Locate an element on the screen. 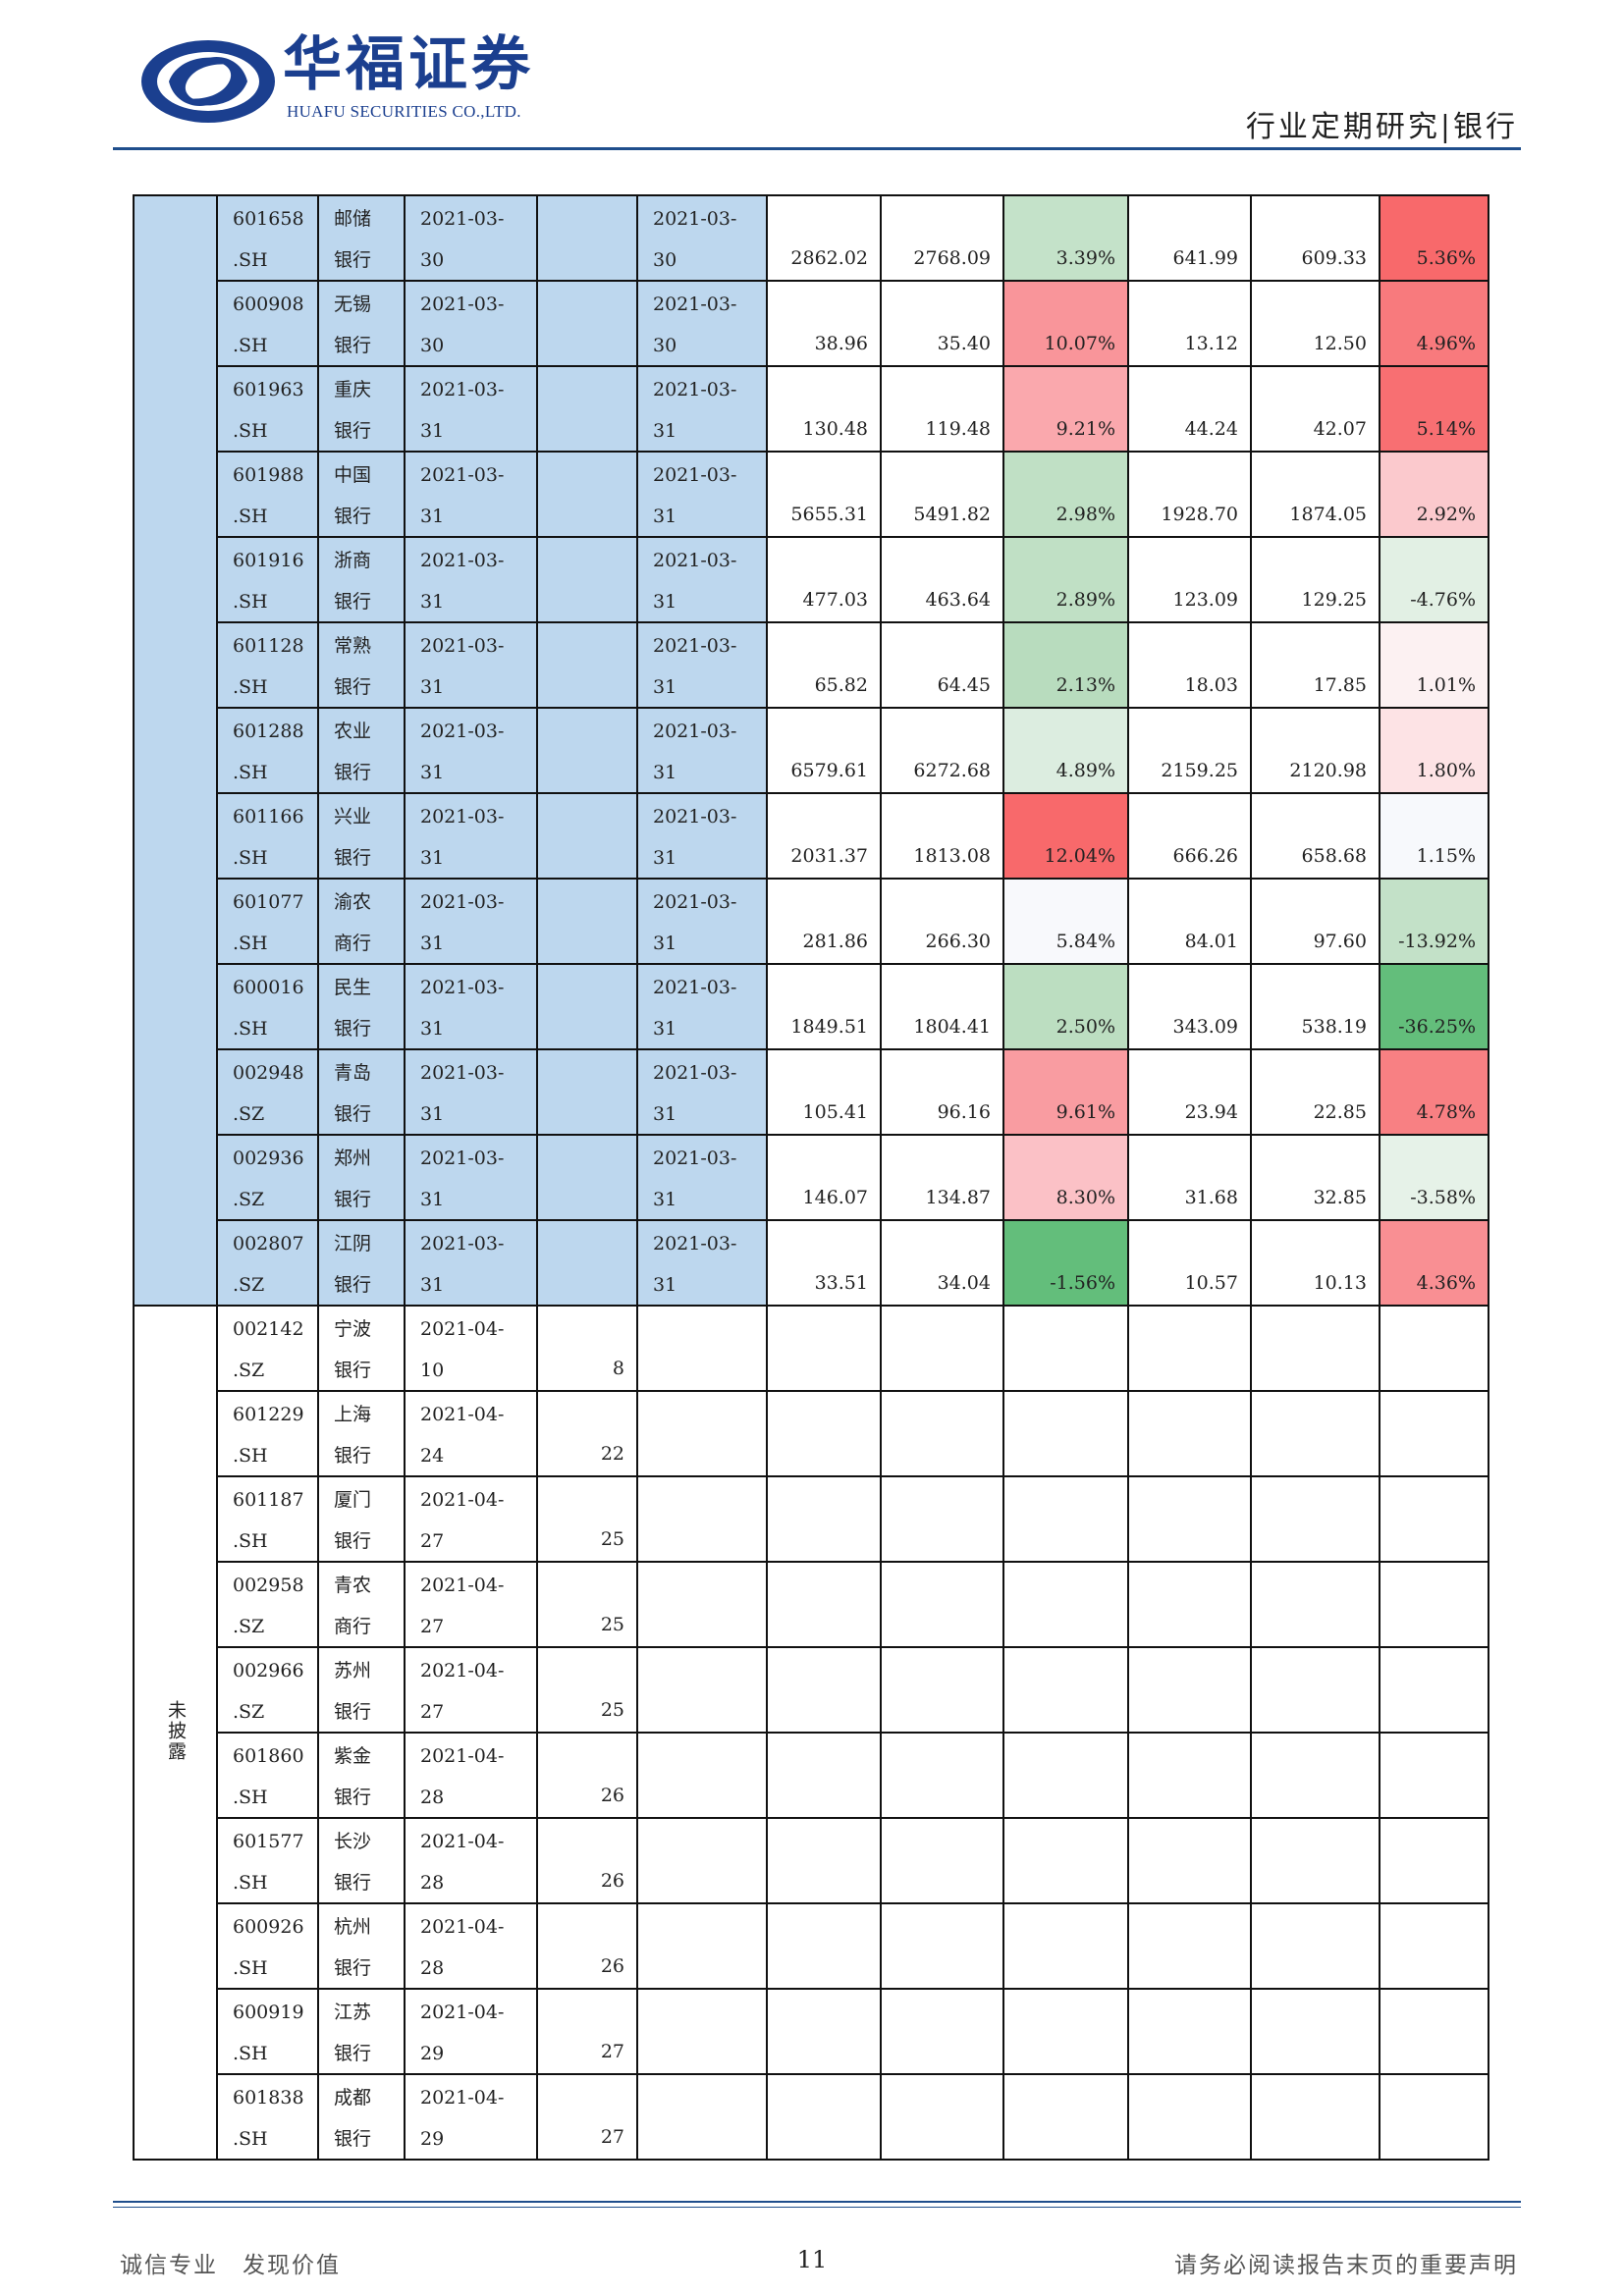 This screenshot has width=1624, height=2296. cell-text-top: 厦门 is located at coordinates (353, 1500).